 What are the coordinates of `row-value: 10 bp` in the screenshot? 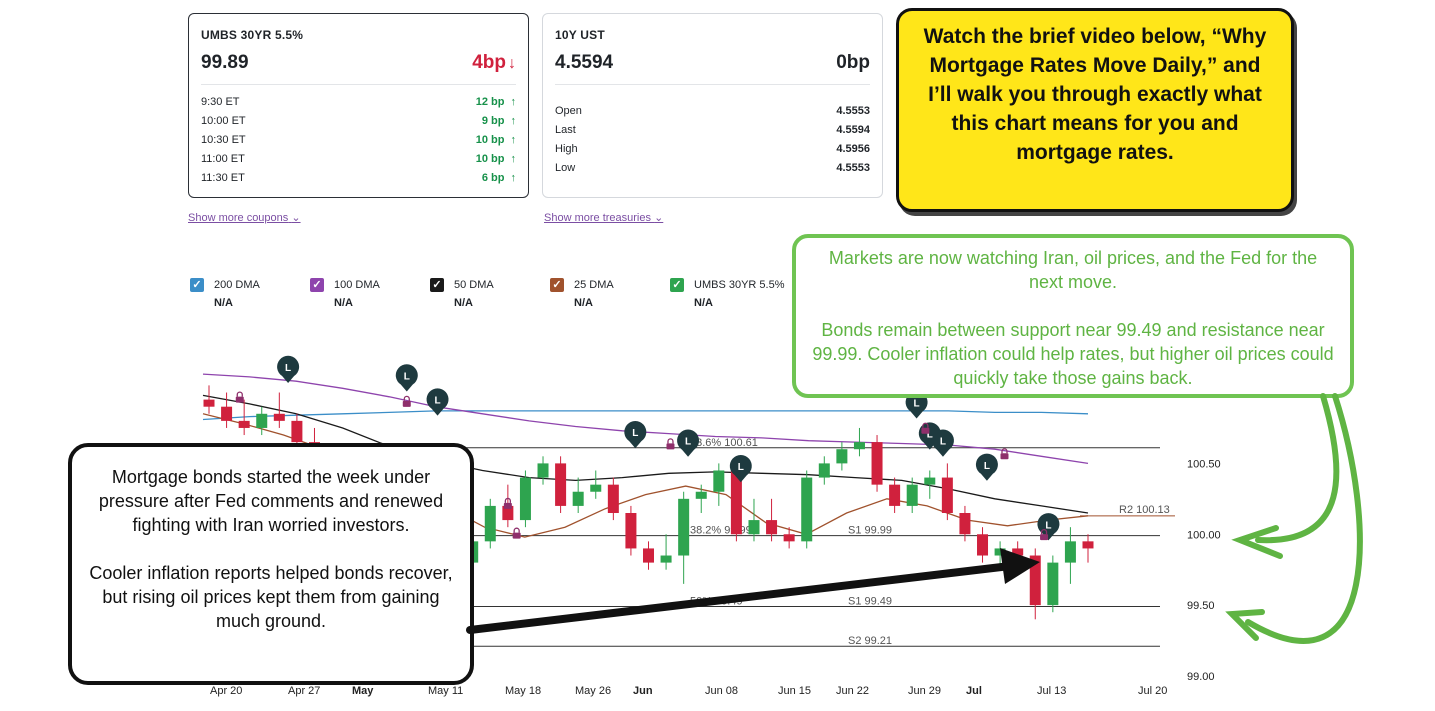 It's located at (490, 140).